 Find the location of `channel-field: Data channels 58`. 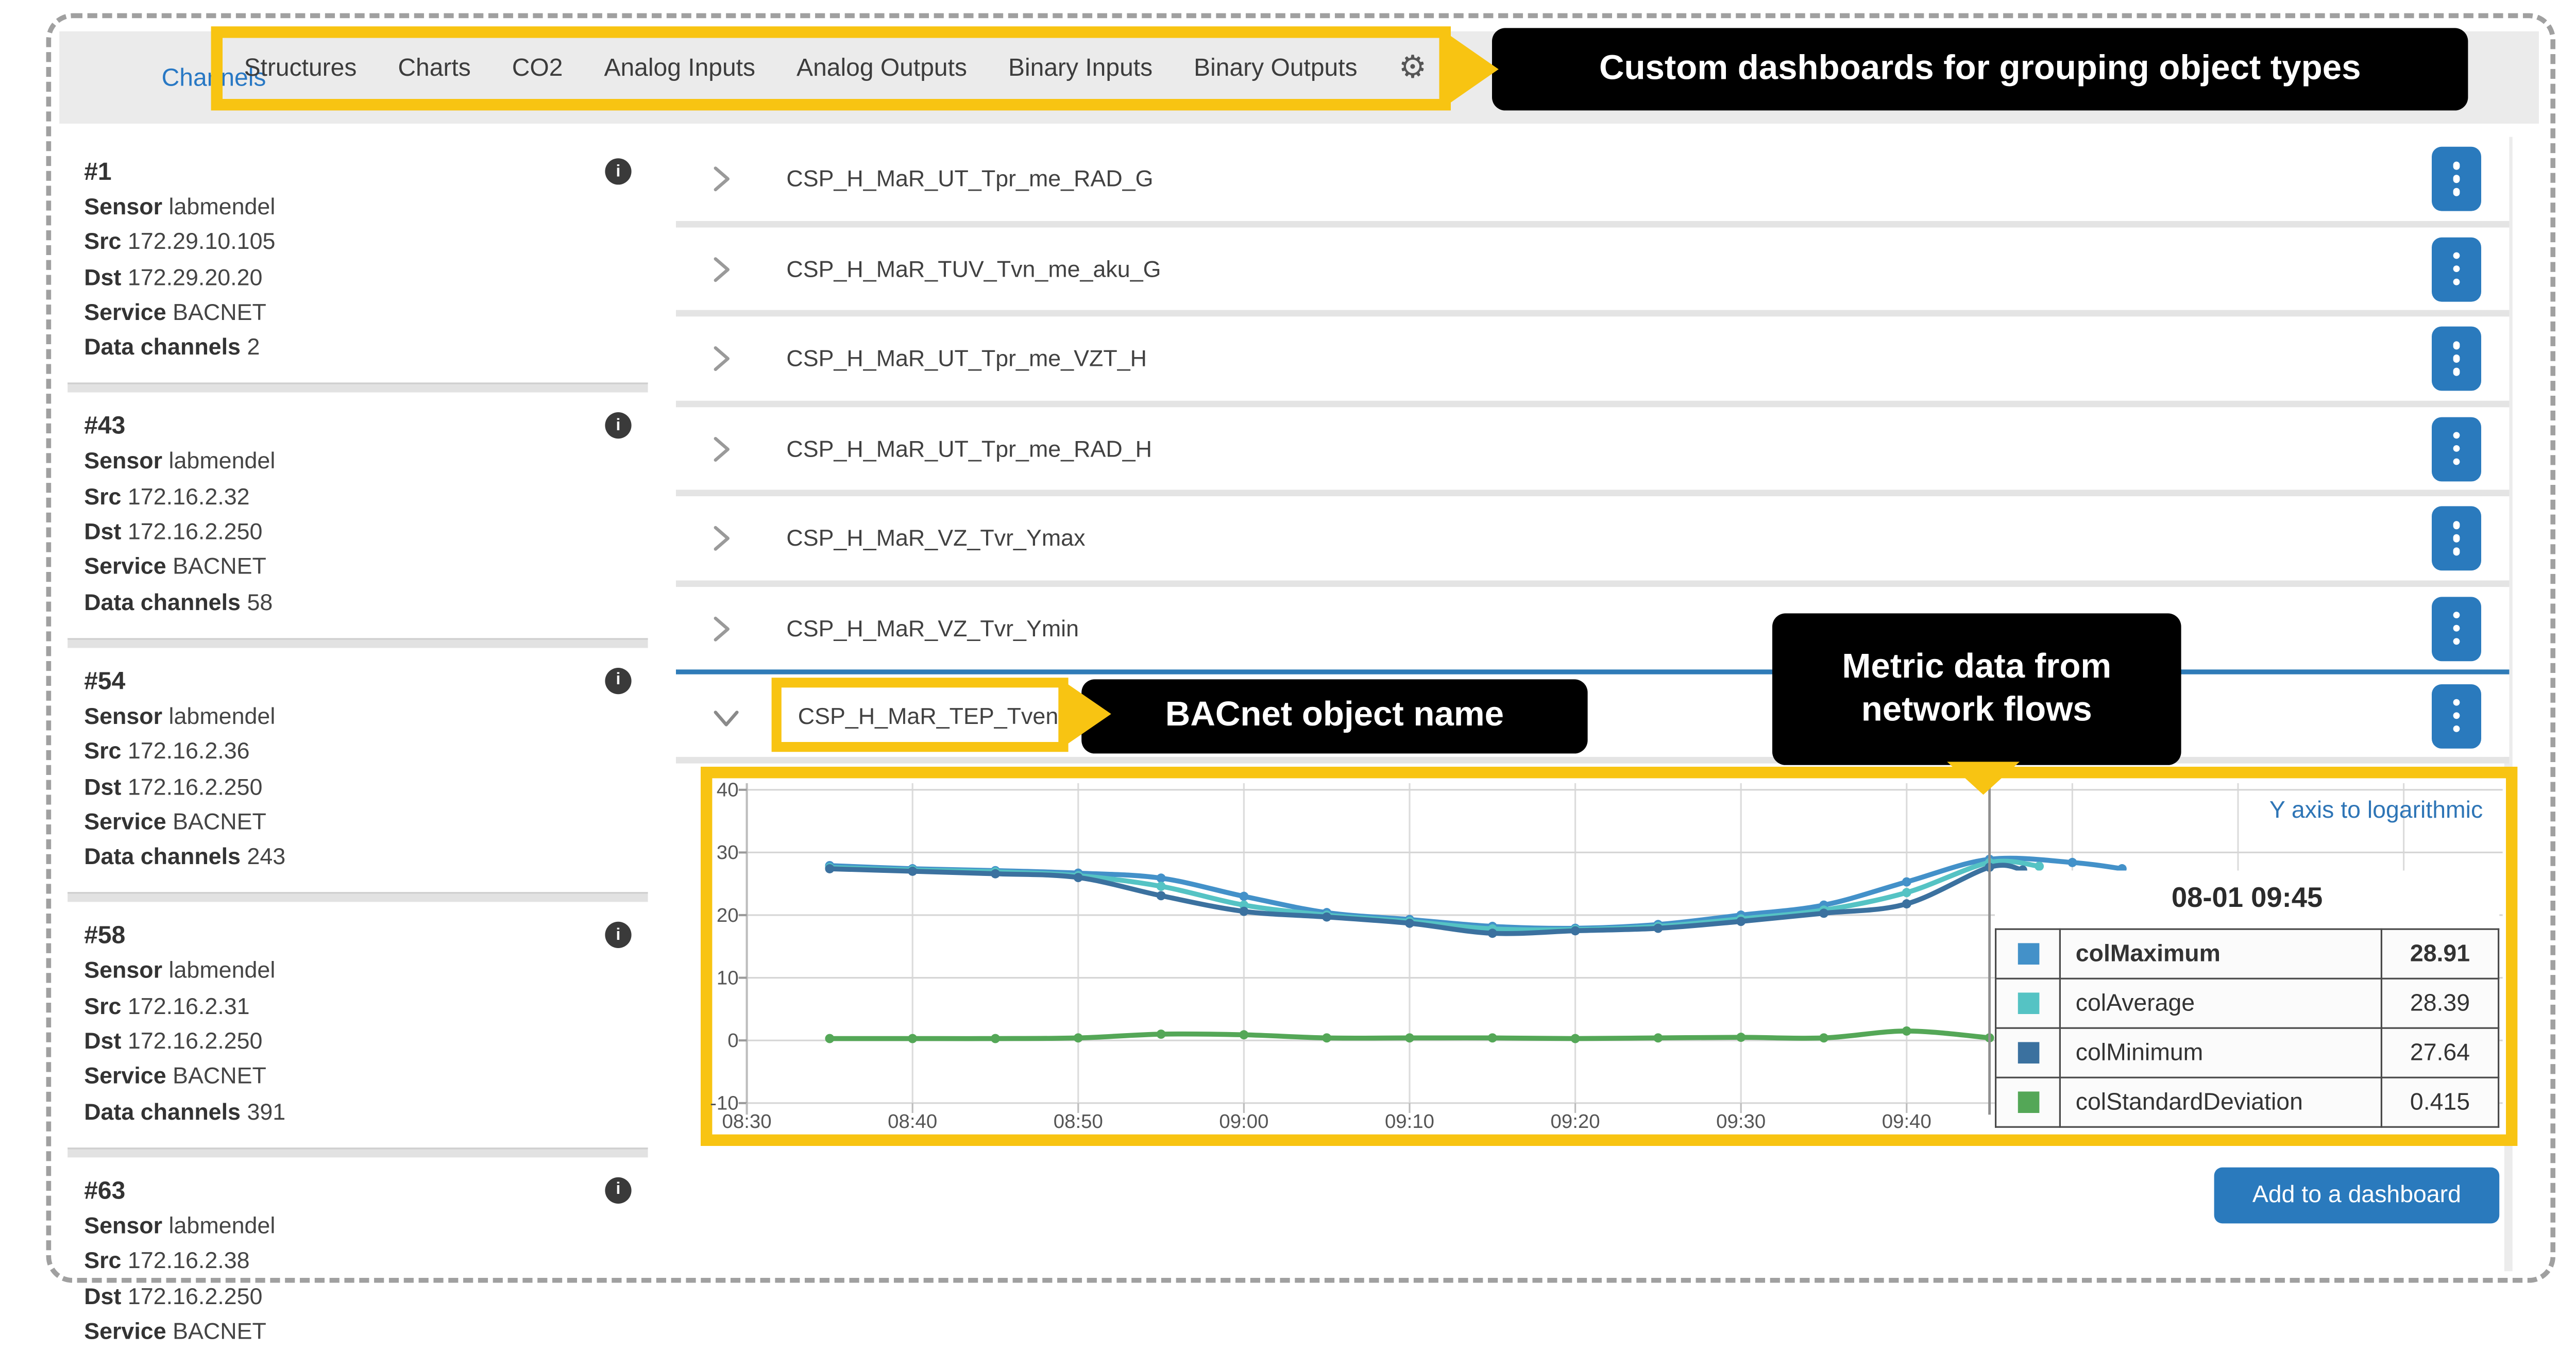

channel-field: Data channels 58 is located at coordinates (178, 601).